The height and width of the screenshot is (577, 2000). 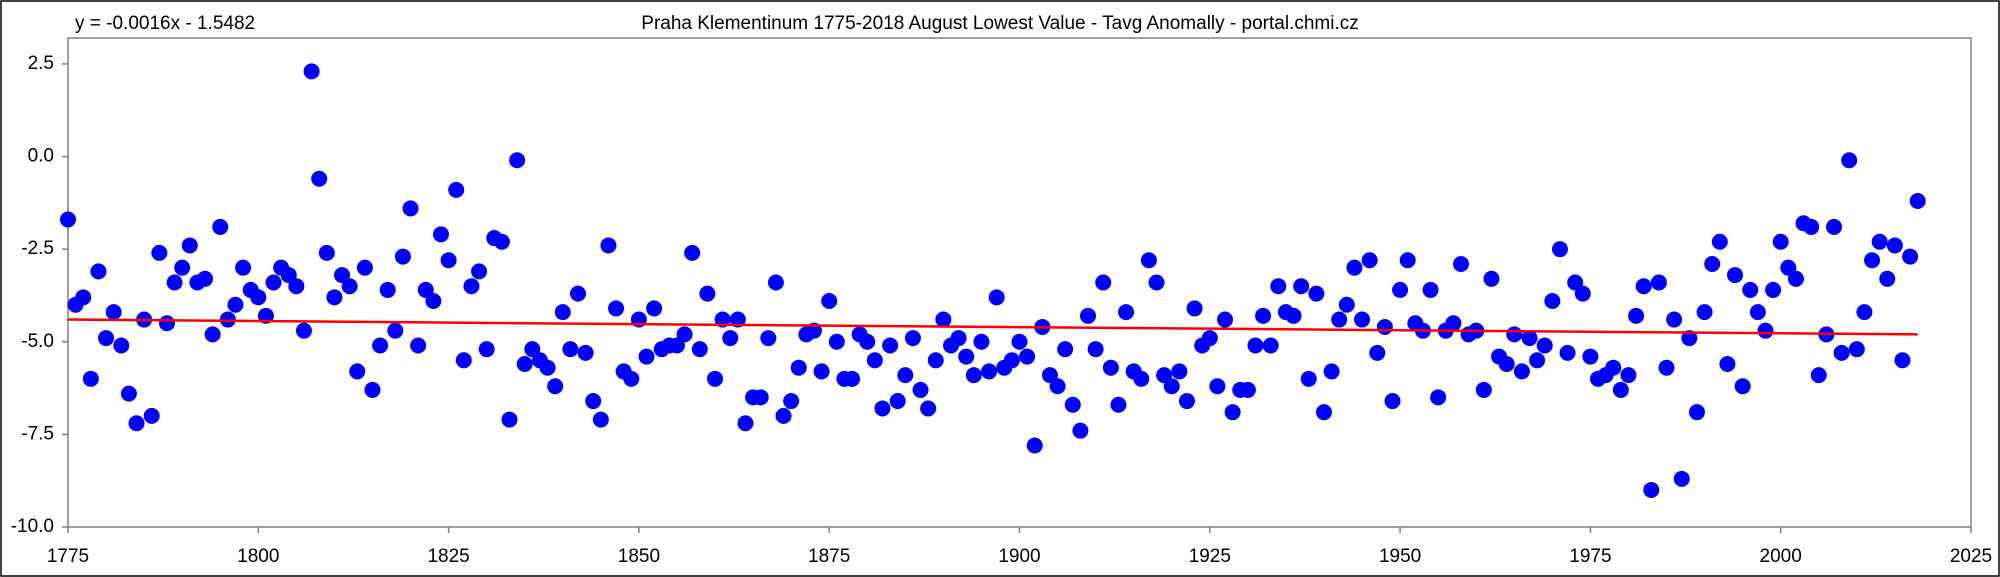 What do you see at coordinates (992, 327) in the screenshot?
I see `trend-line` at bounding box center [992, 327].